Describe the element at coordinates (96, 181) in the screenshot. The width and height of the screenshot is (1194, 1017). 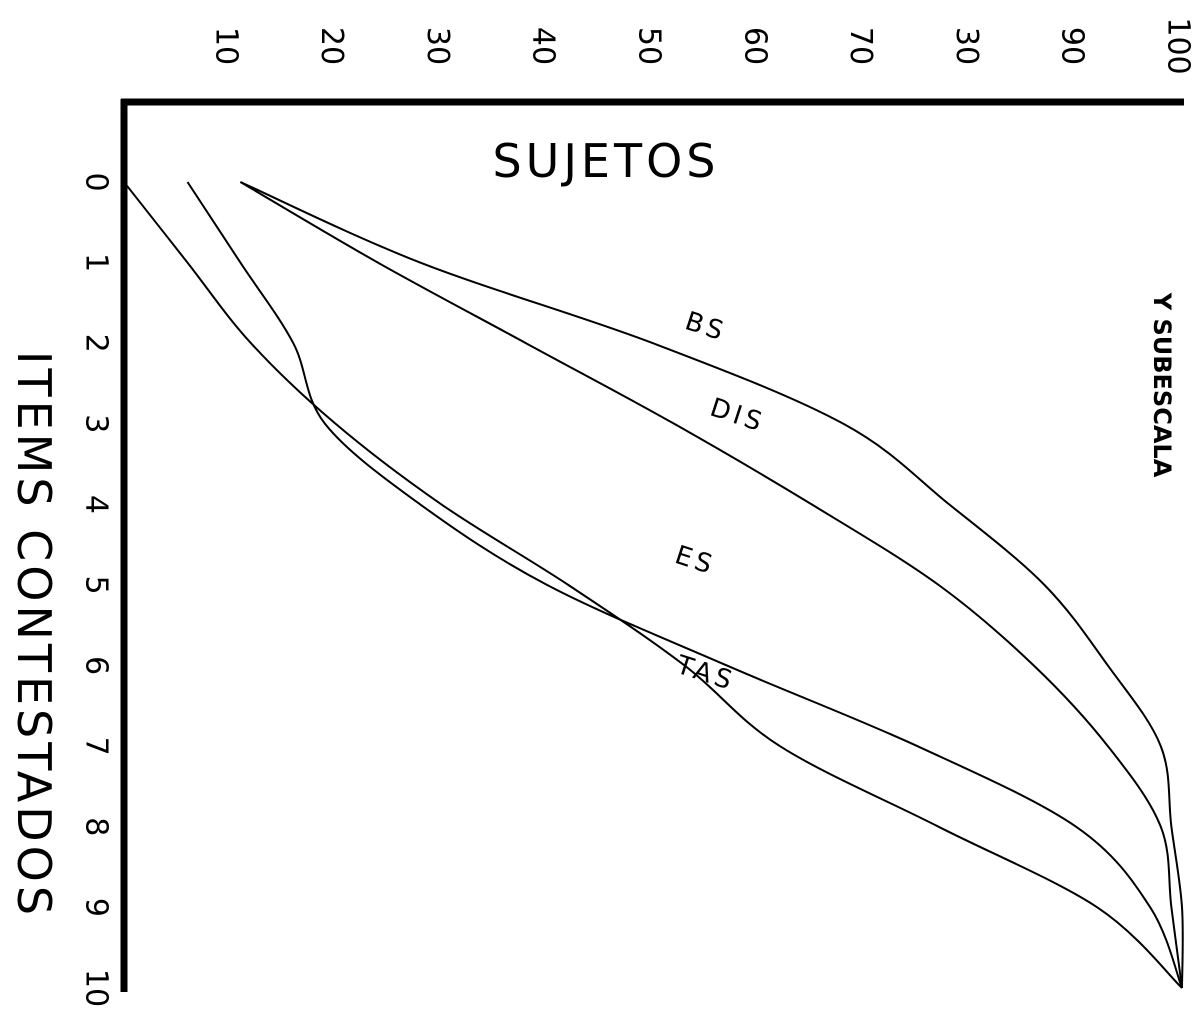
I see `item-tick-label: 0` at that location.